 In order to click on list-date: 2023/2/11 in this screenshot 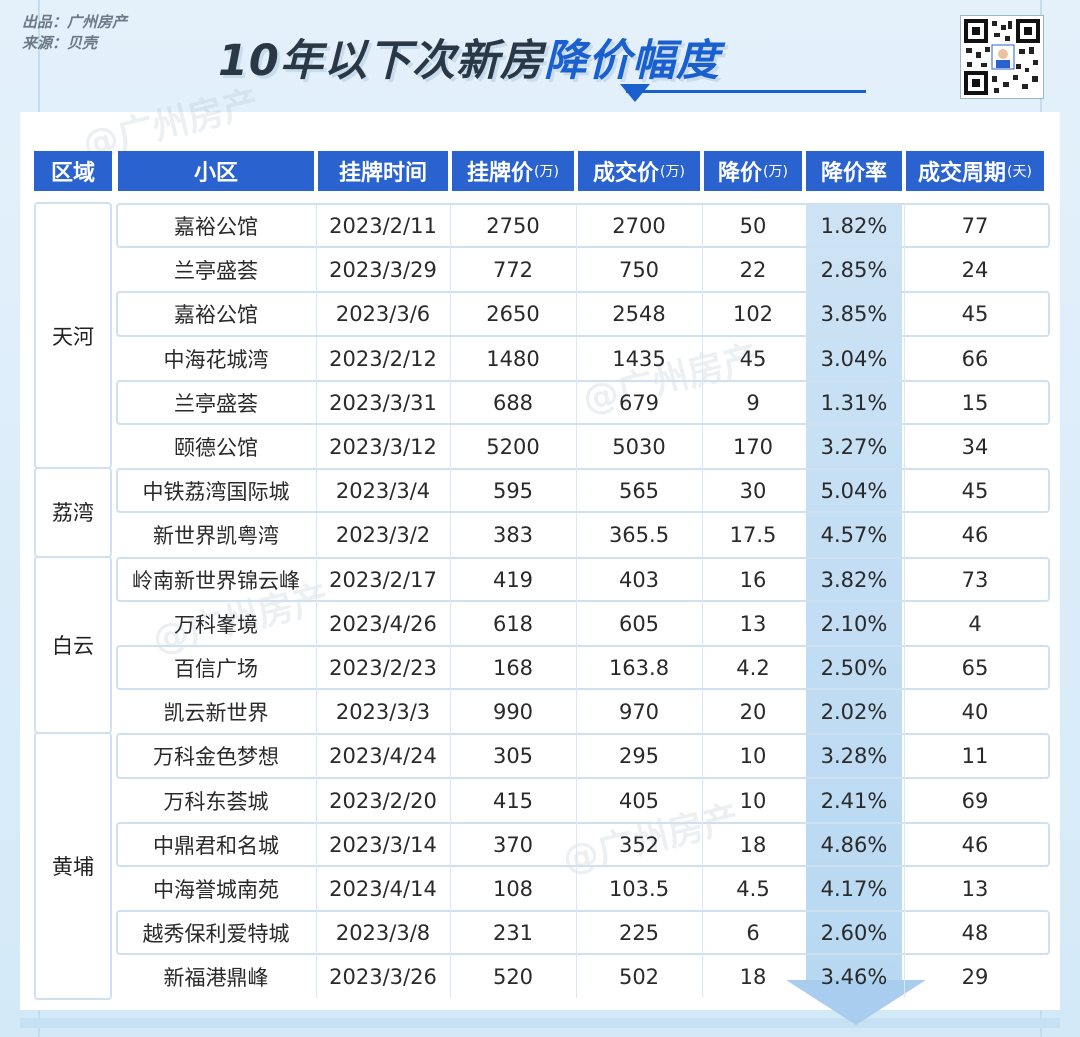, I will do `click(383, 226)`.